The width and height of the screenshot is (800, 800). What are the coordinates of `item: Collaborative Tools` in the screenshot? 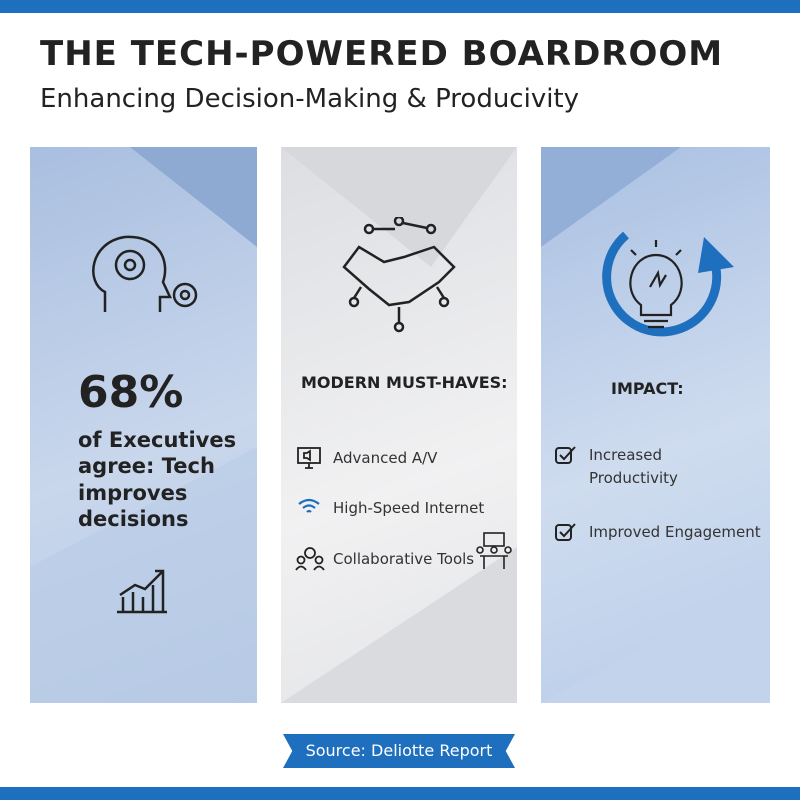 It's located at (404, 559).